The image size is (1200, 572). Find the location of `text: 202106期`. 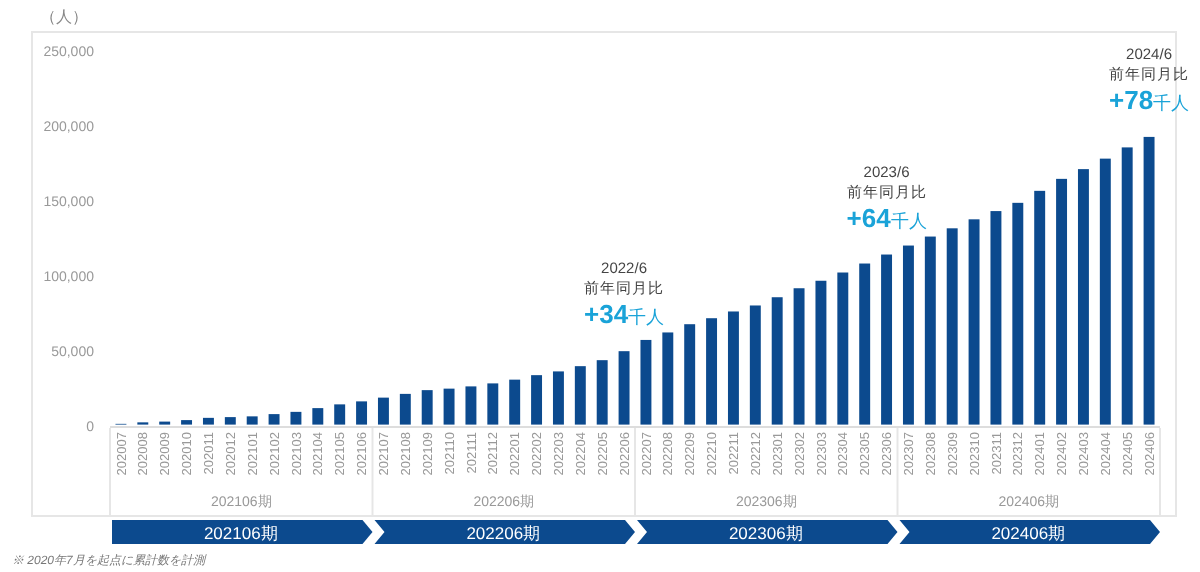

text: 202106期 is located at coordinates (241, 533).